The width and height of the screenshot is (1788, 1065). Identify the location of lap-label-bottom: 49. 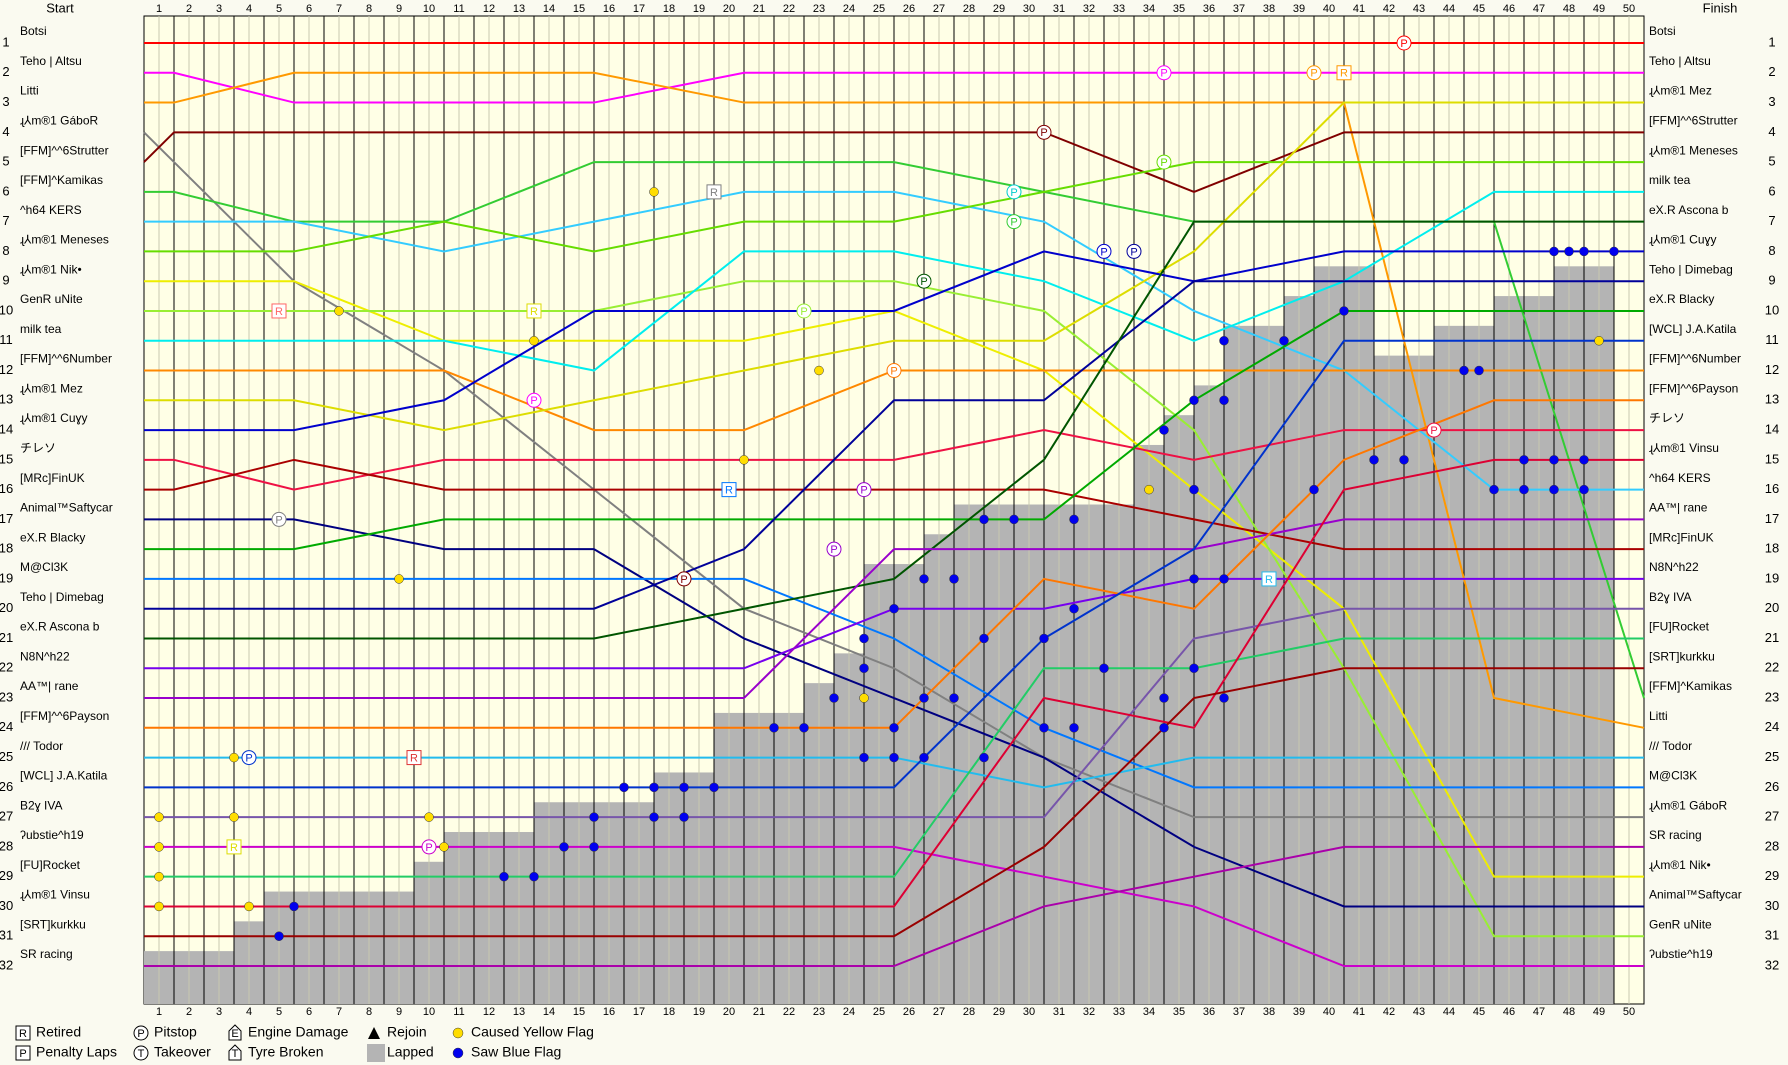
(1599, 1012).